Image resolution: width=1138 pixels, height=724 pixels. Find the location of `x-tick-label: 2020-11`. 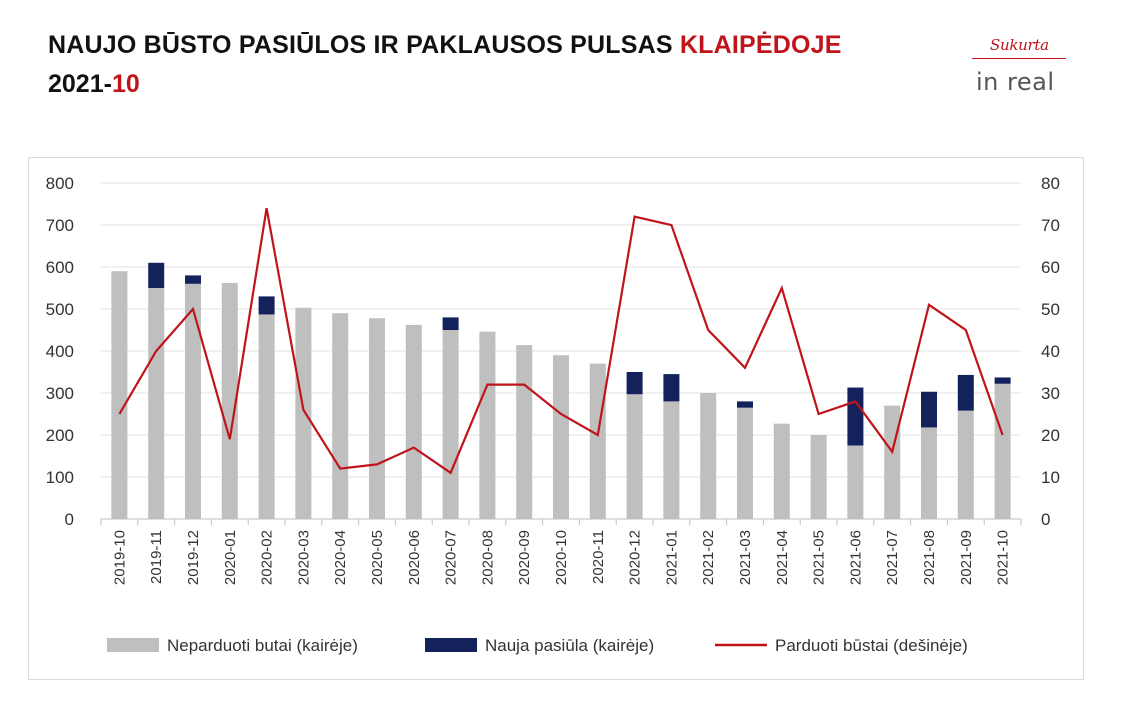

x-tick-label: 2020-11 is located at coordinates (598, 557).